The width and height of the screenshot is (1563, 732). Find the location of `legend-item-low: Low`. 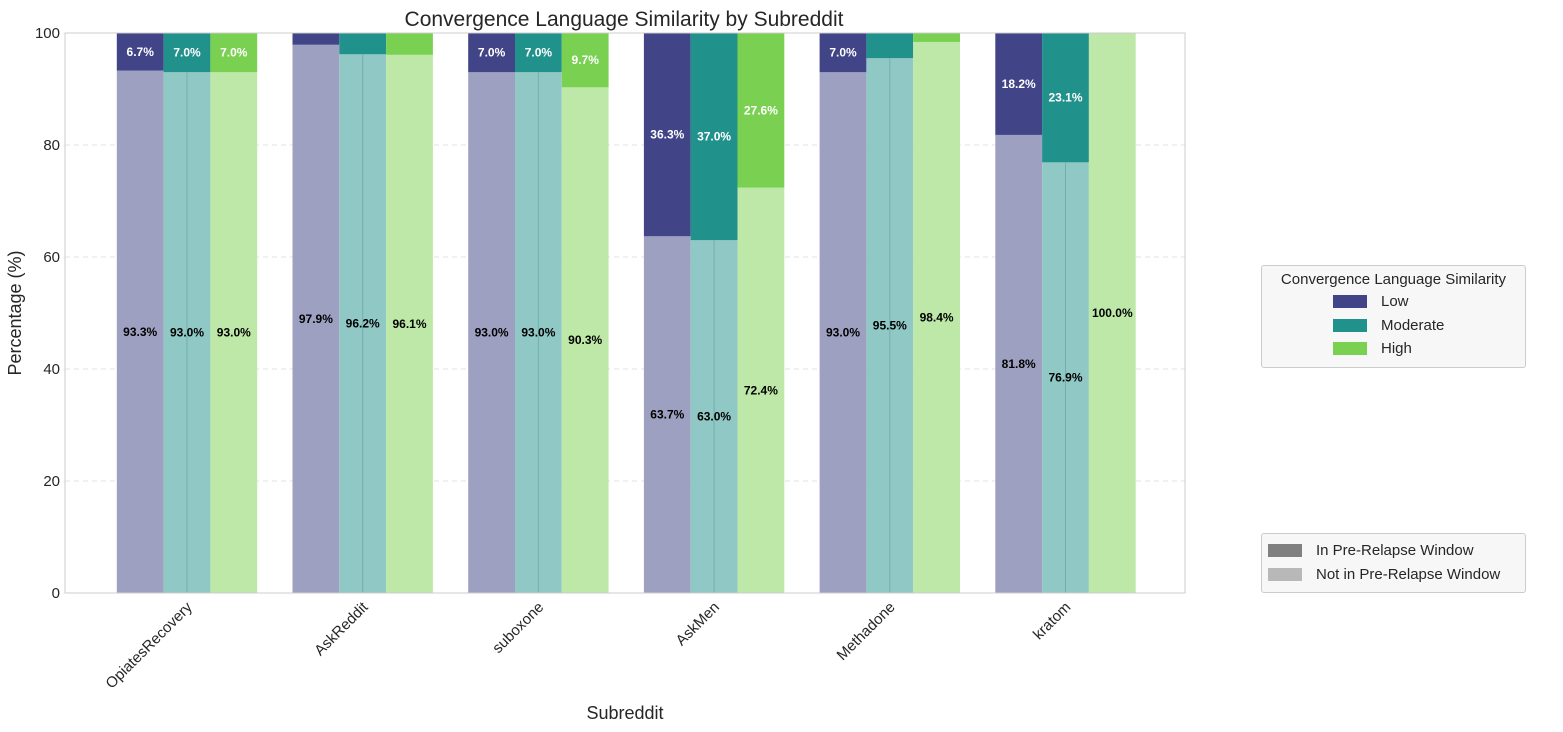

legend-item-low: Low is located at coordinates (1393, 302).